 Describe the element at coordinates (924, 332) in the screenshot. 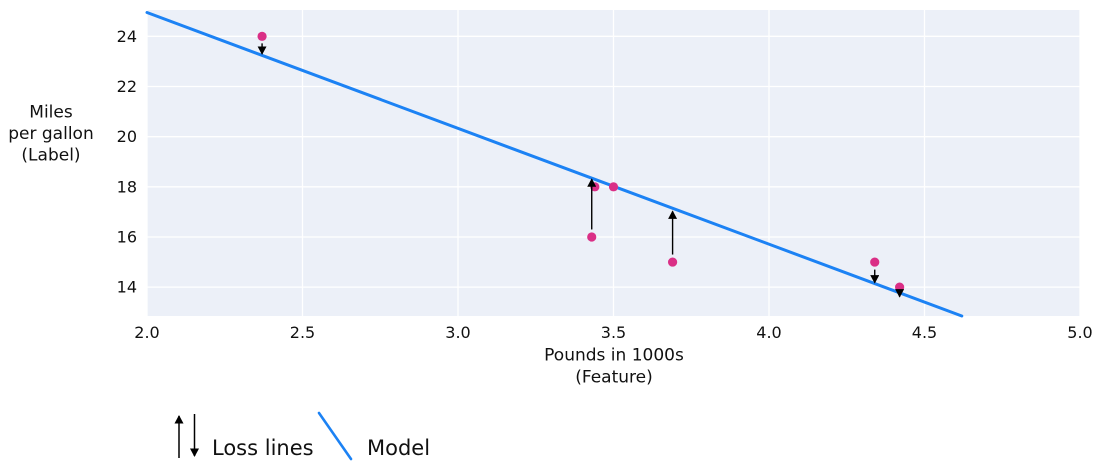

I see `x-tick-label: 4.5` at that location.